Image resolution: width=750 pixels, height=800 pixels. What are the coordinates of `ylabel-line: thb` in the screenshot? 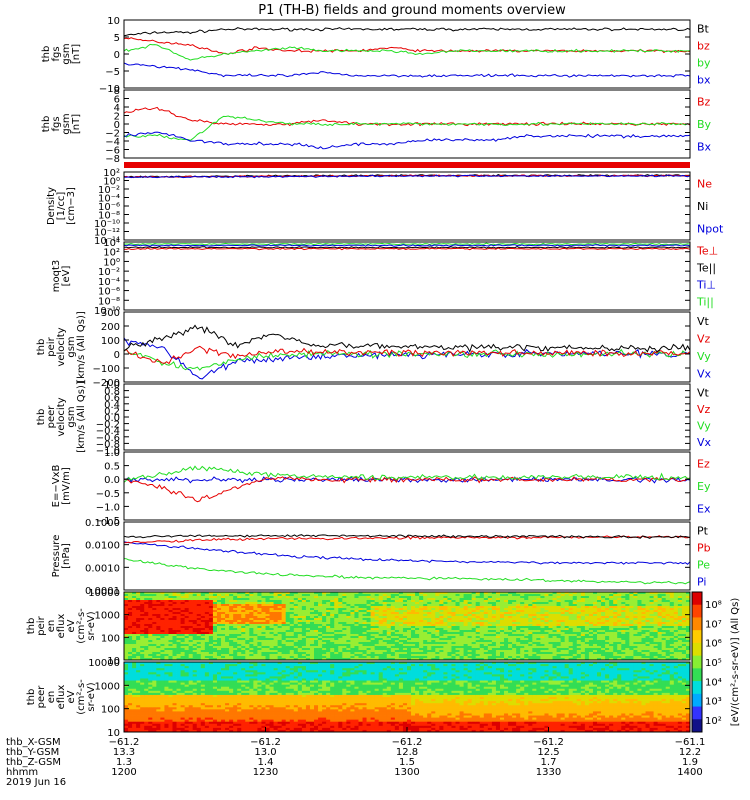 It's located at (41, 347).